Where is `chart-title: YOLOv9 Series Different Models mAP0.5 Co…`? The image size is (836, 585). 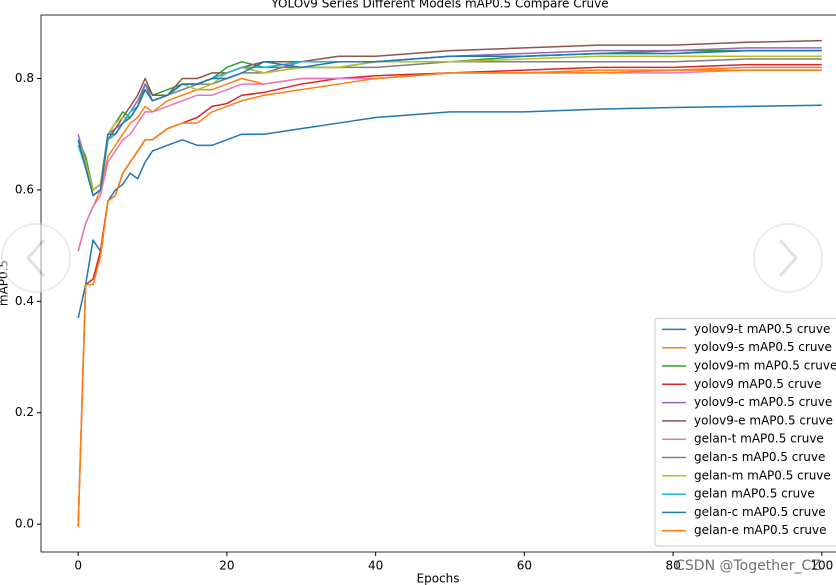 chart-title: YOLOv9 Series Different Models mAP0.5 Co… is located at coordinates (439, 5).